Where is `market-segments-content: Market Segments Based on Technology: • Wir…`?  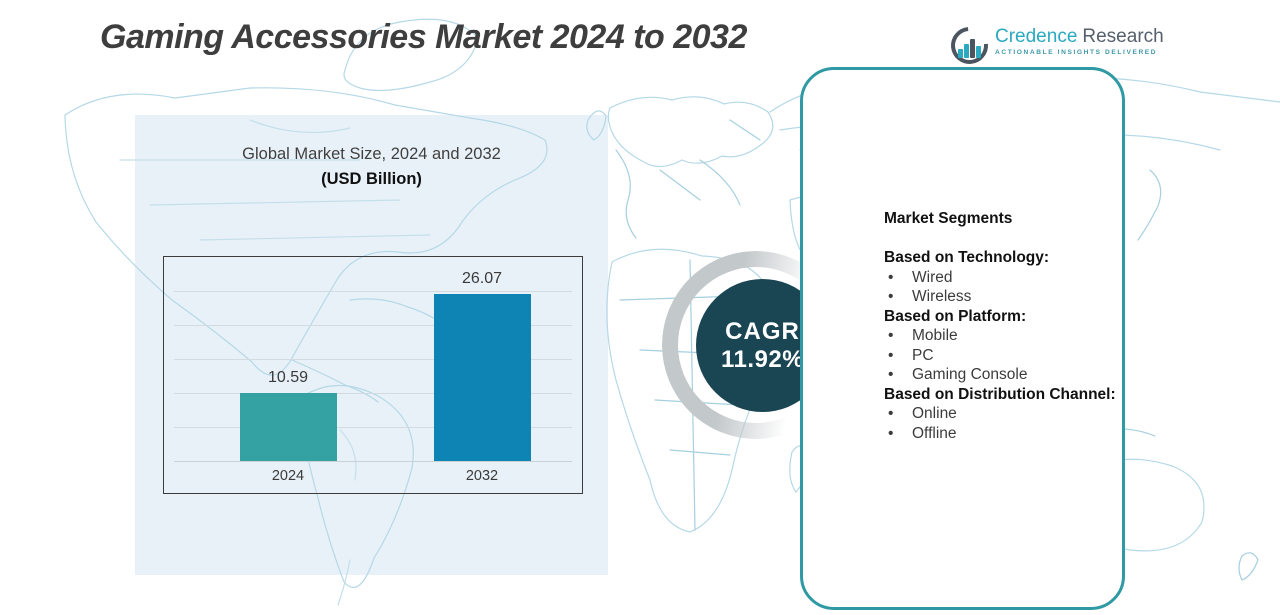
market-segments-content: Market Segments Based on Technology: • Wir… is located at coordinates (1004, 326).